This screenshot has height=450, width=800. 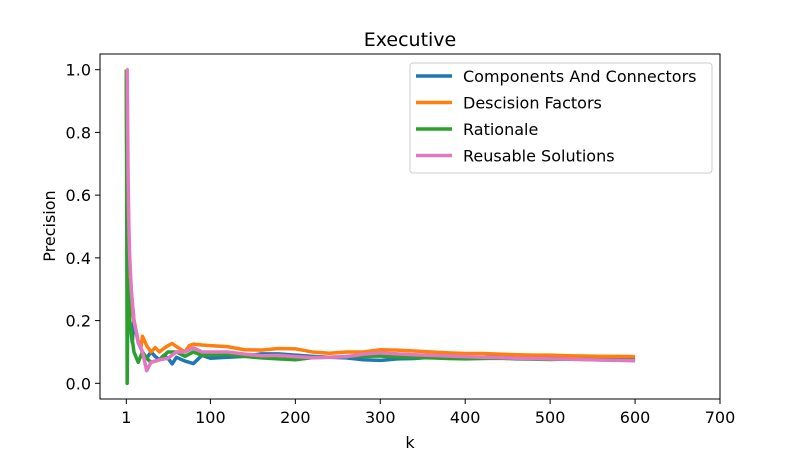 I want to click on x-axis-label: k, so click(x=410, y=441).